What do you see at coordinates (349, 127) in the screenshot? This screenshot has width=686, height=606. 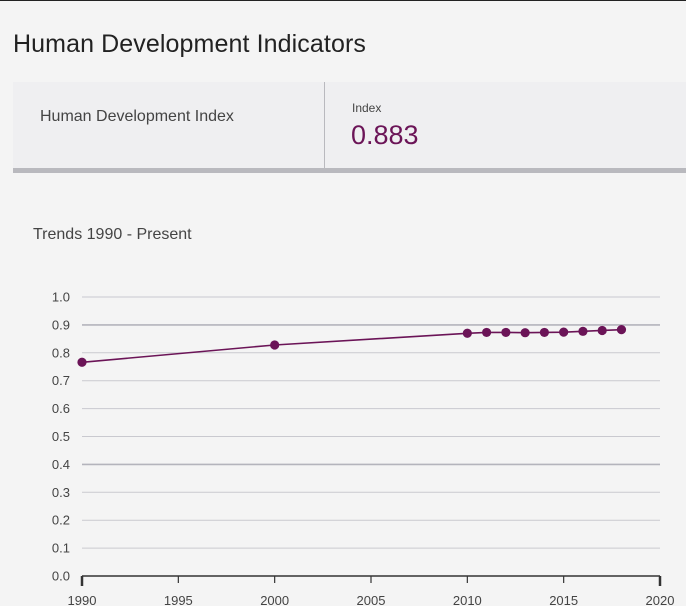 I see `indicator-card: Human Development Index Index 0.883` at bounding box center [349, 127].